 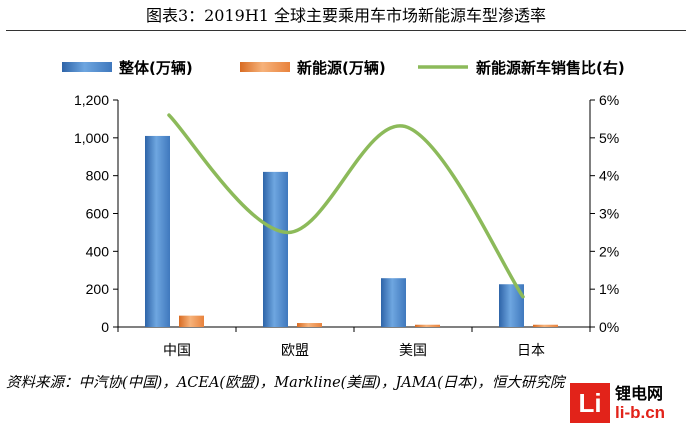 I want to click on x-tick-label: 美国, so click(x=413, y=351).